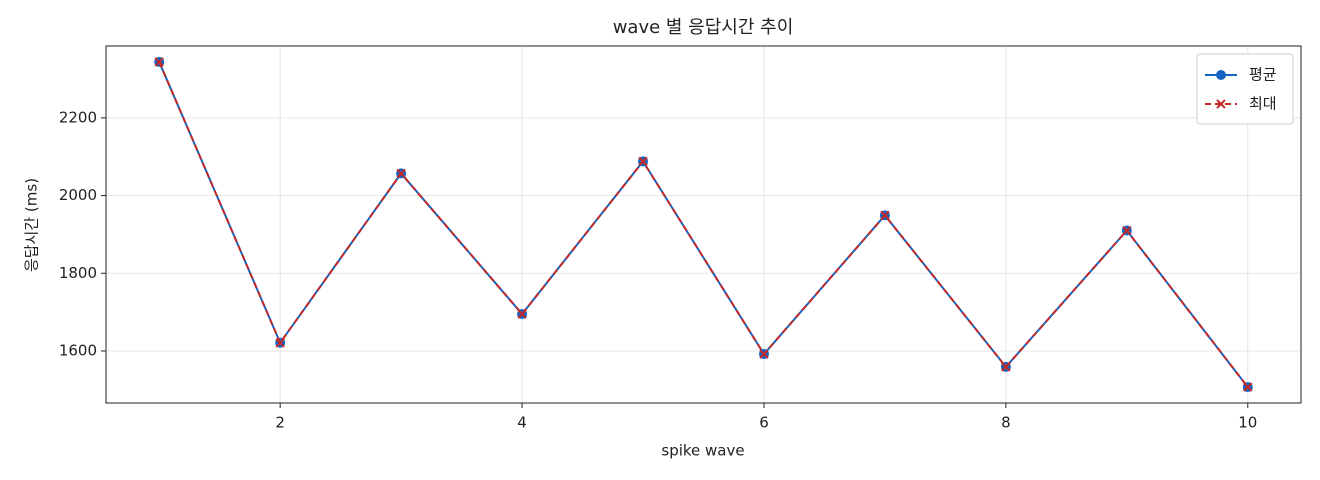 Image resolution: width=1320 pixels, height=480 pixels. What do you see at coordinates (1006, 423) in the screenshot?
I see `x-tick-label: 8` at bounding box center [1006, 423].